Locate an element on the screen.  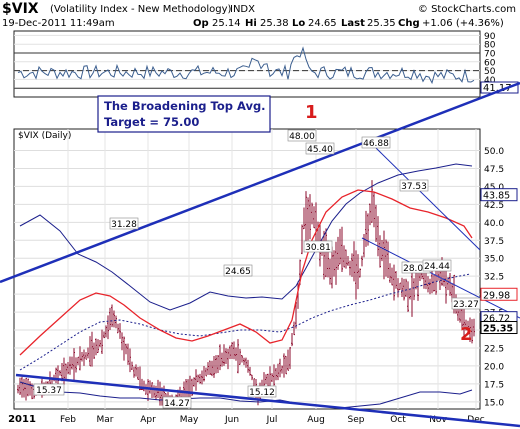
right-axis-badge-label: 29.98 is located at coordinates (496, 295).